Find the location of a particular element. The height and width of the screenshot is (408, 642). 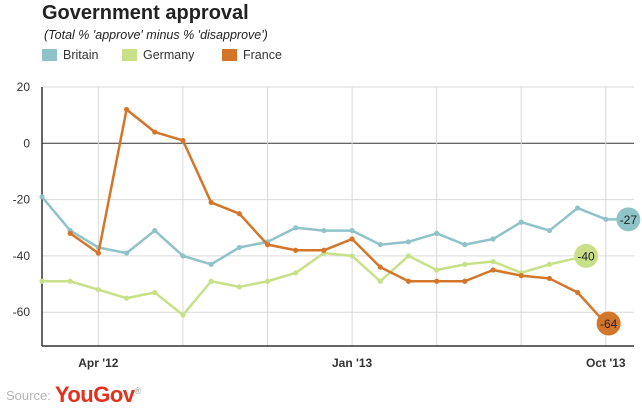

x-tick-label: Apr '12 is located at coordinates (98, 363).